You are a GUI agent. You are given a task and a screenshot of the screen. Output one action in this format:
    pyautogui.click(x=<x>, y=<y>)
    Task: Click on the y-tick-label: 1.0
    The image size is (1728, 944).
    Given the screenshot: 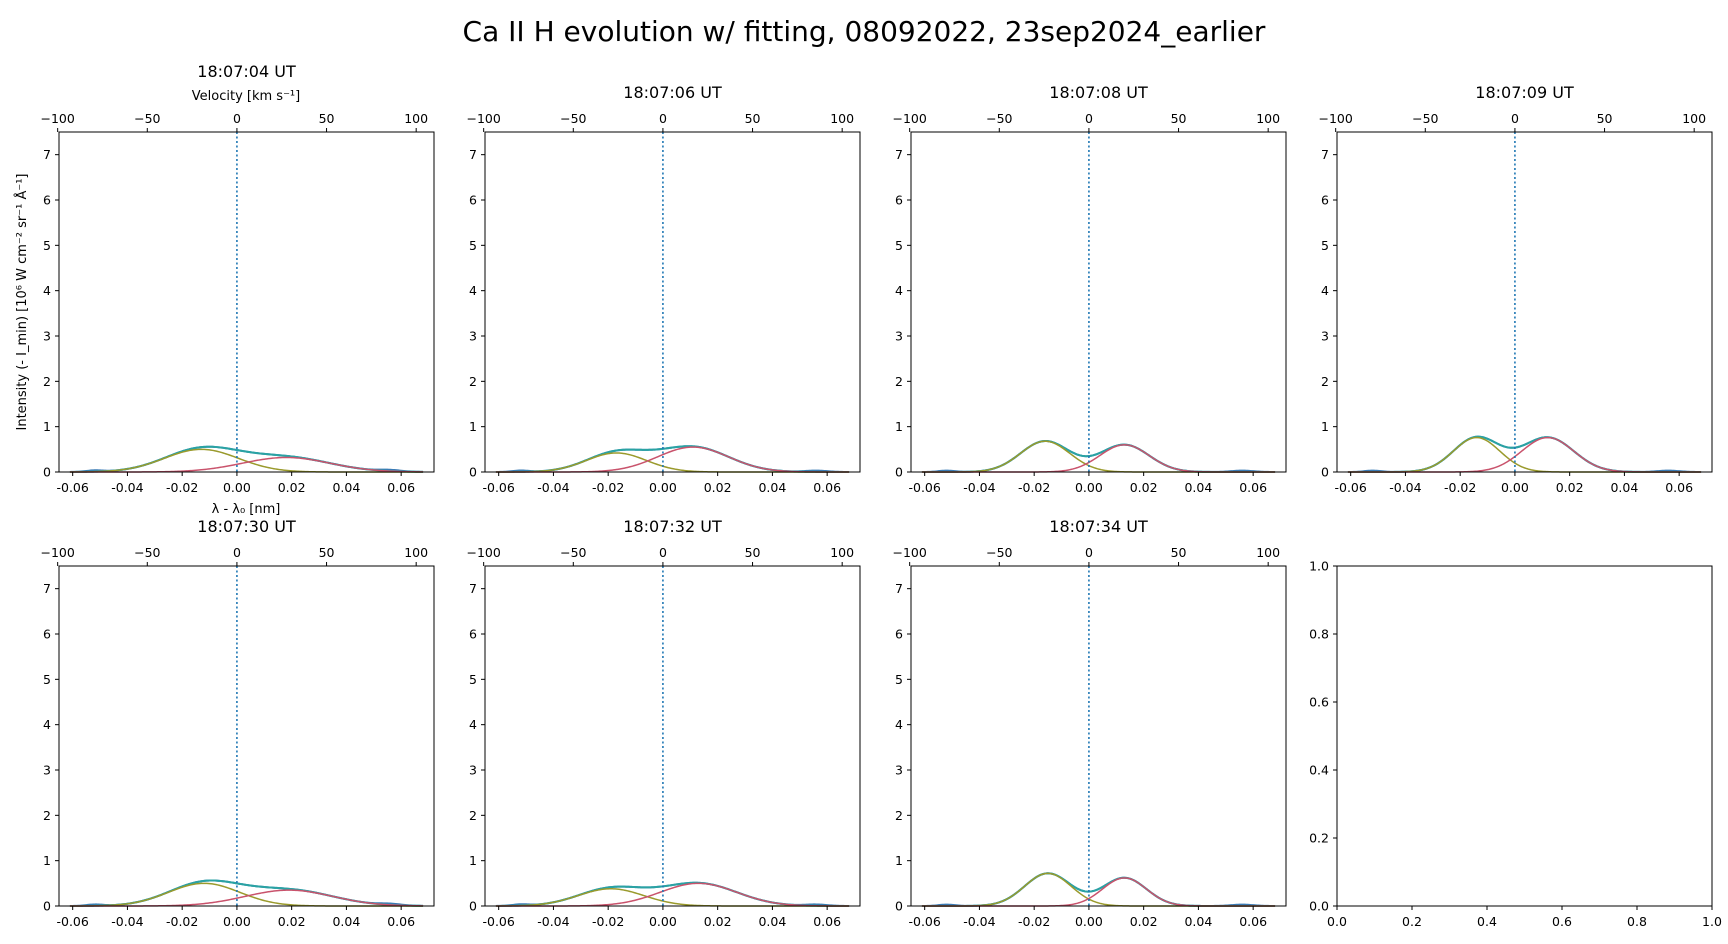 What is the action you would take?
    pyautogui.click(x=1319, y=566)
    